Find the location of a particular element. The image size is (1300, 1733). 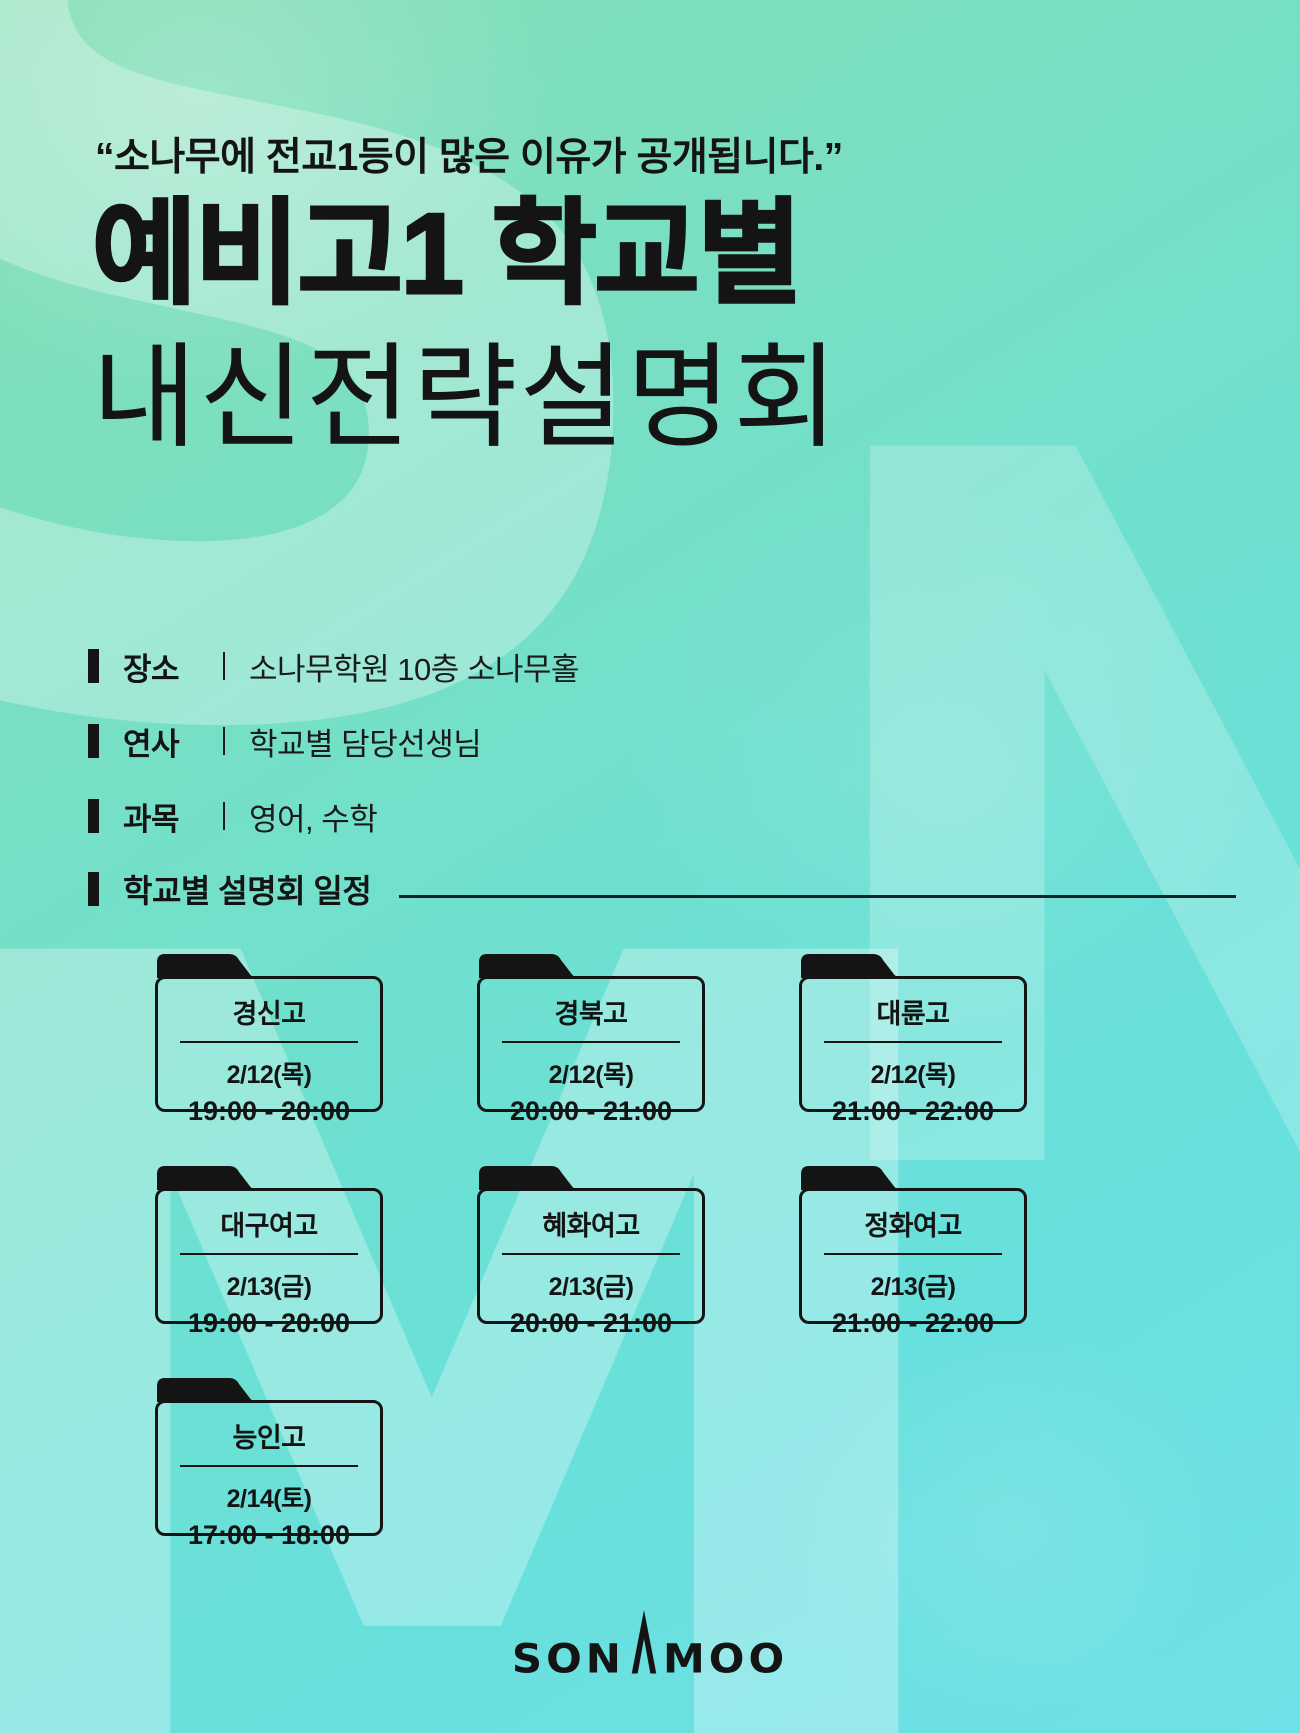

poster-title: 예비고1 학교별 내신전략설명회 is located at coordinates (465, 326).